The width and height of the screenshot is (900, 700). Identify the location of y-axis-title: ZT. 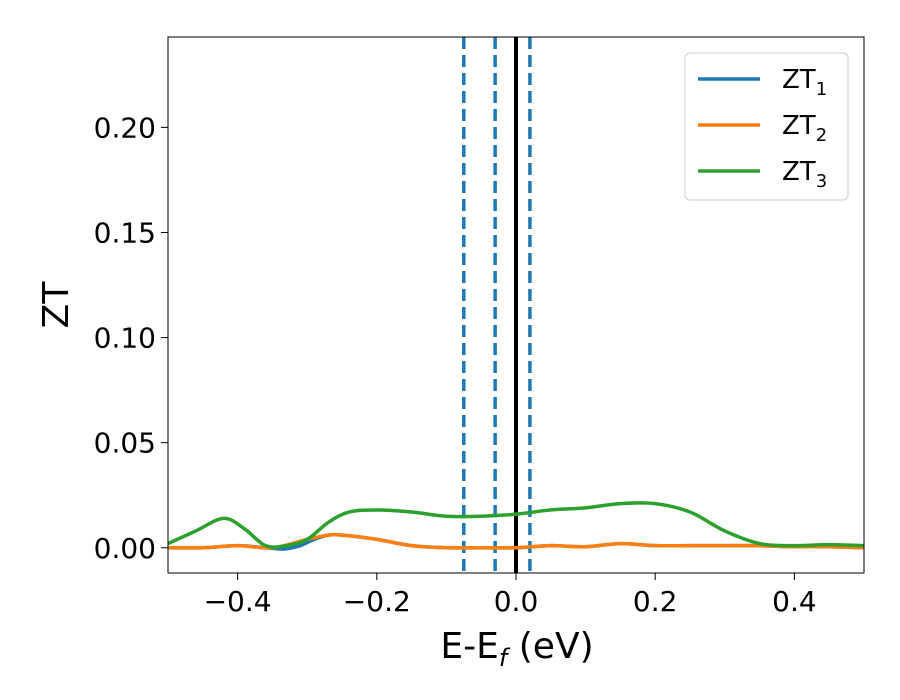
(56, 305).